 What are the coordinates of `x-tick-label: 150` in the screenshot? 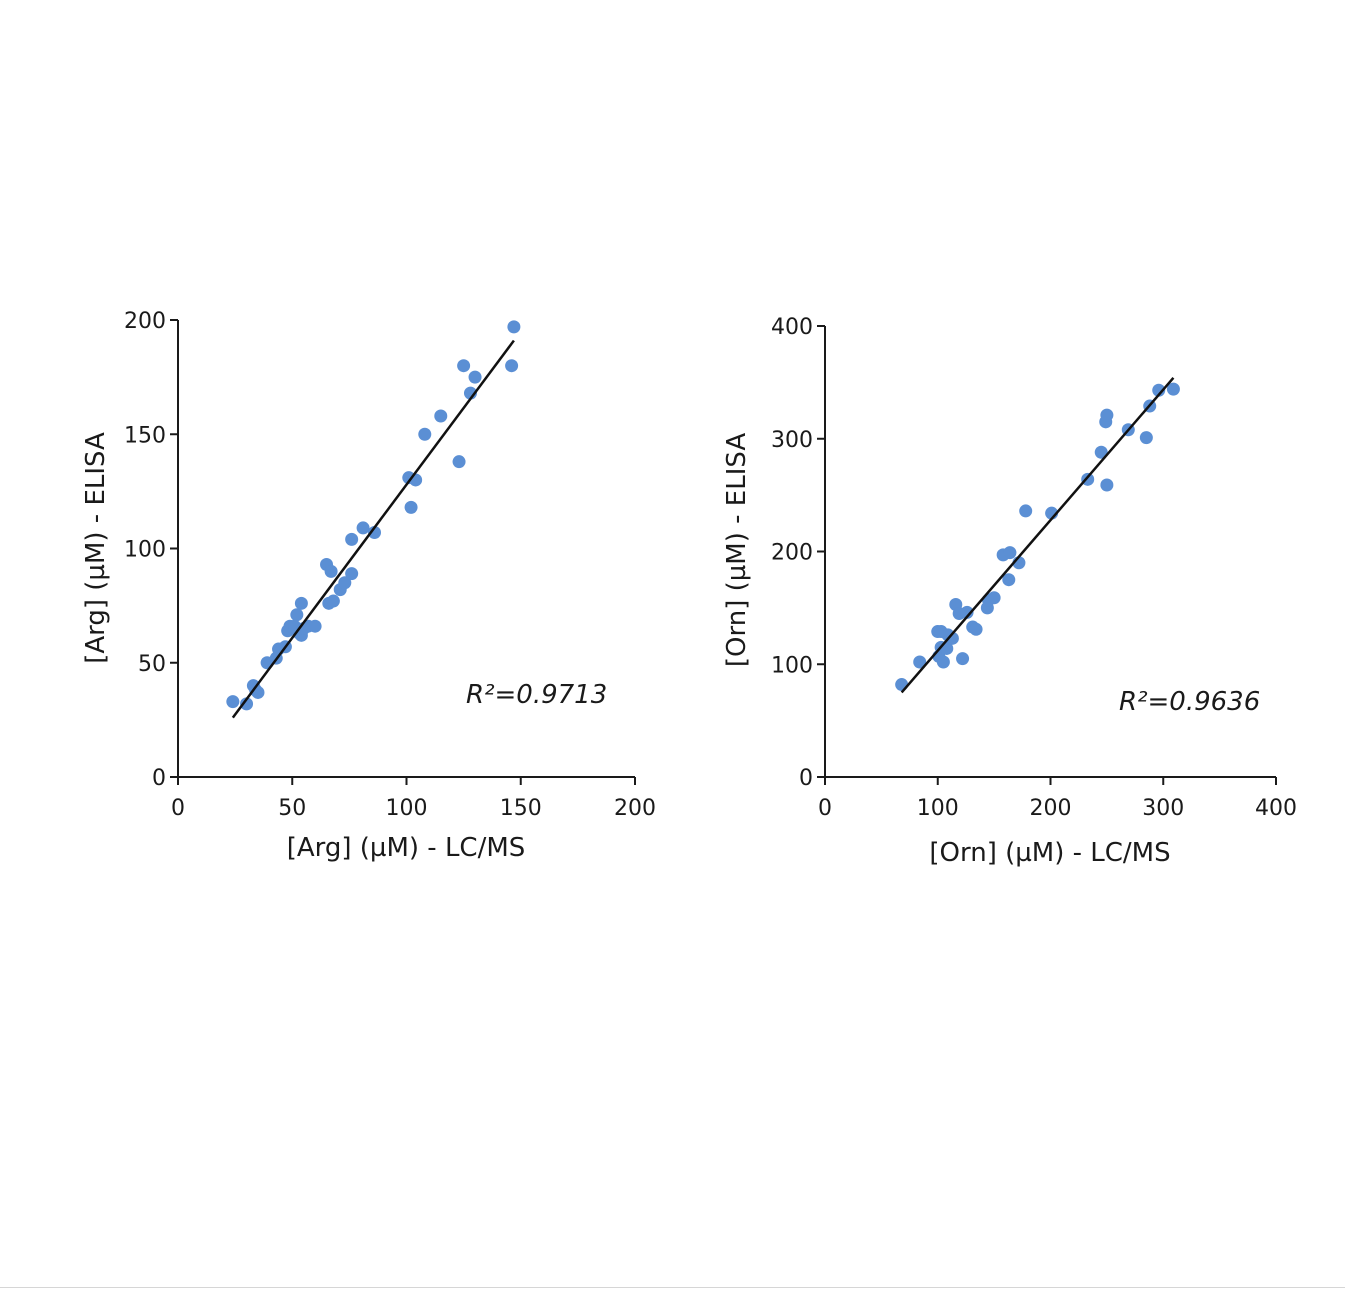 It's located at (521, 808).